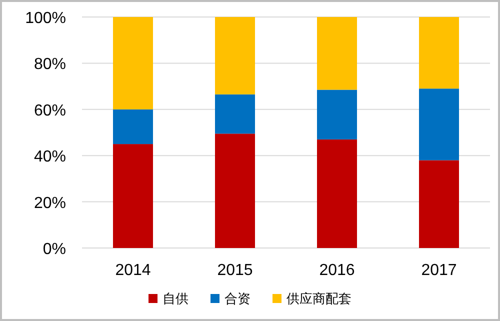 The width and height of the screenshot is (500, 321). I want to click on x-tick-label: 2014, so click(133, 270).